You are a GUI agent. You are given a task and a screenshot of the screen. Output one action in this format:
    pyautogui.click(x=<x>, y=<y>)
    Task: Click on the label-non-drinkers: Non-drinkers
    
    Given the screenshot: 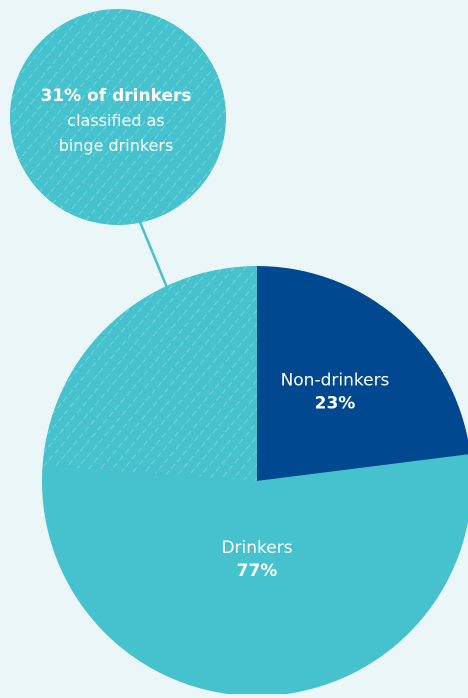 What is the action you would take?
    pyautogui.click(x=335, y=381)
    